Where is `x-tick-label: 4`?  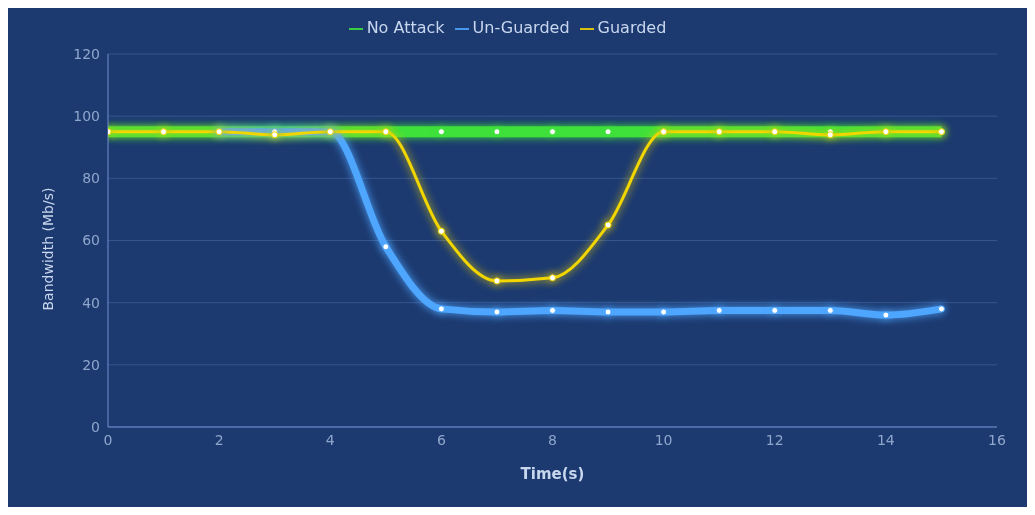
x-tick-label: 4 is located at coordinates (330, 439).